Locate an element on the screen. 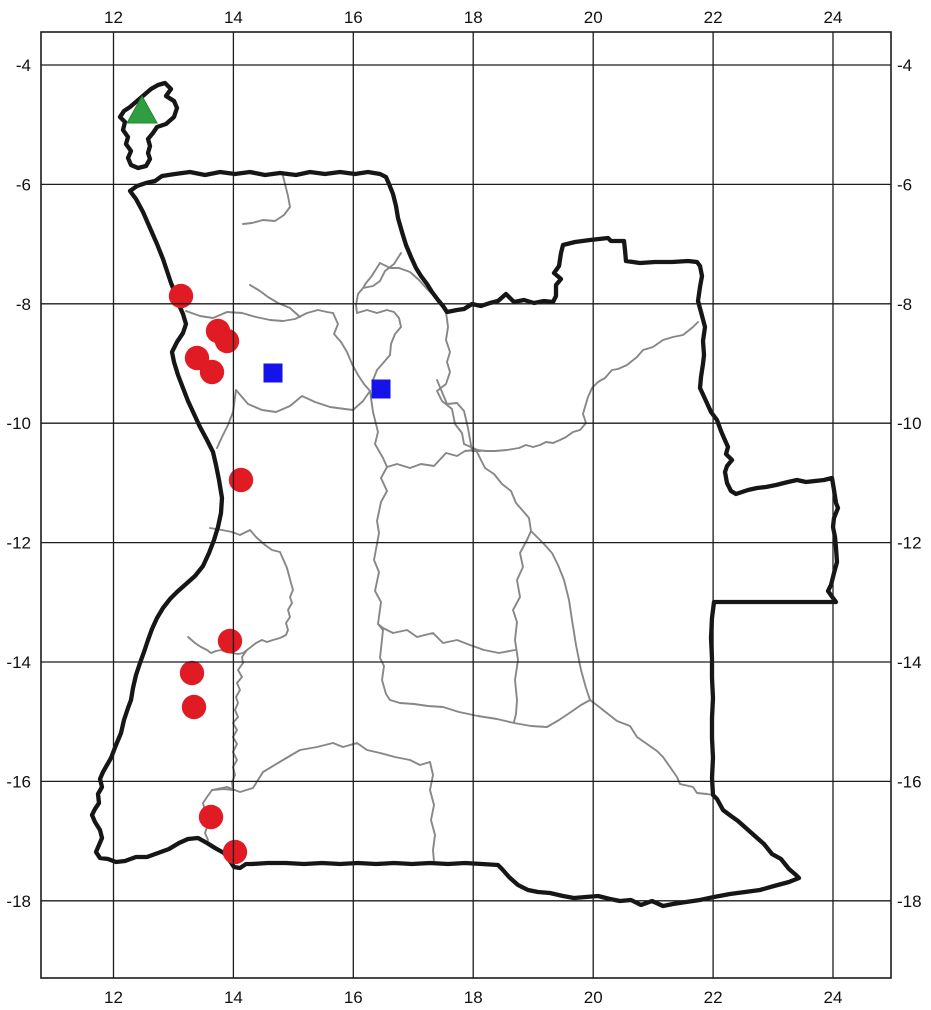  latitude-label-left: -14 is located at coordinates (18, 662).